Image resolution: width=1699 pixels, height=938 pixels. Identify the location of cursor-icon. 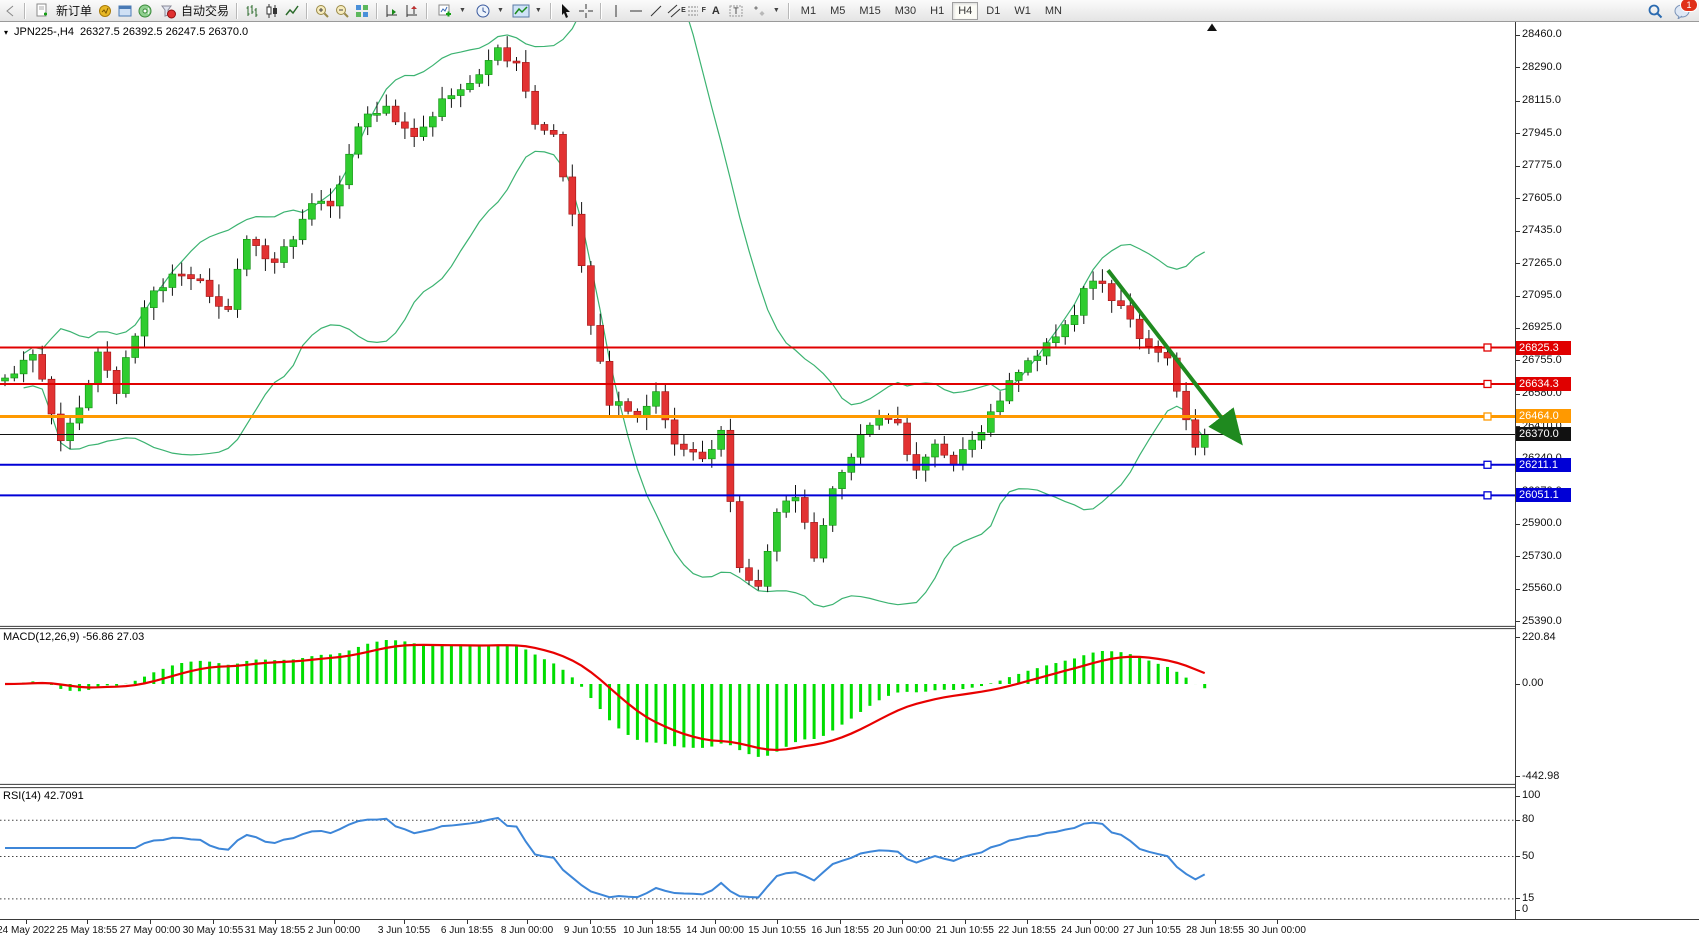
(566, 11).